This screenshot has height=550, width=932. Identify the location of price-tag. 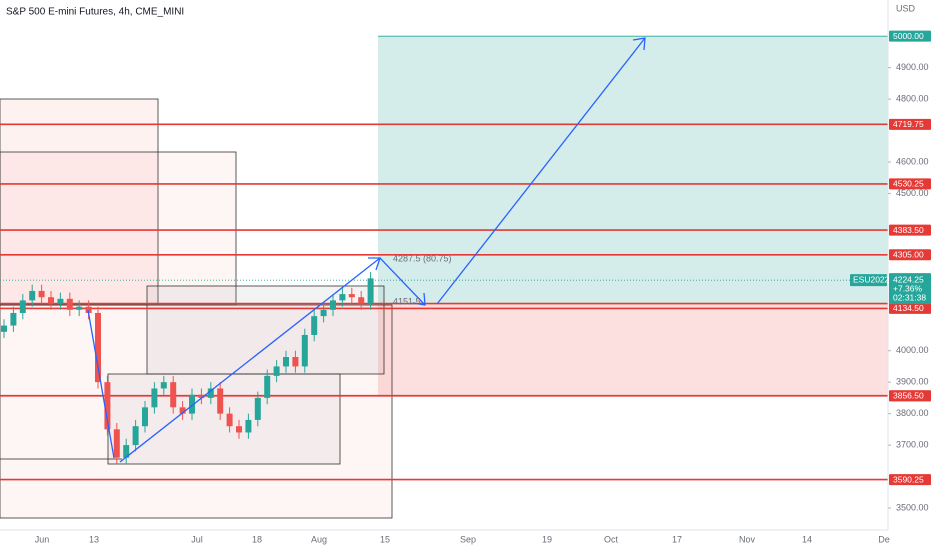
(910, 289).